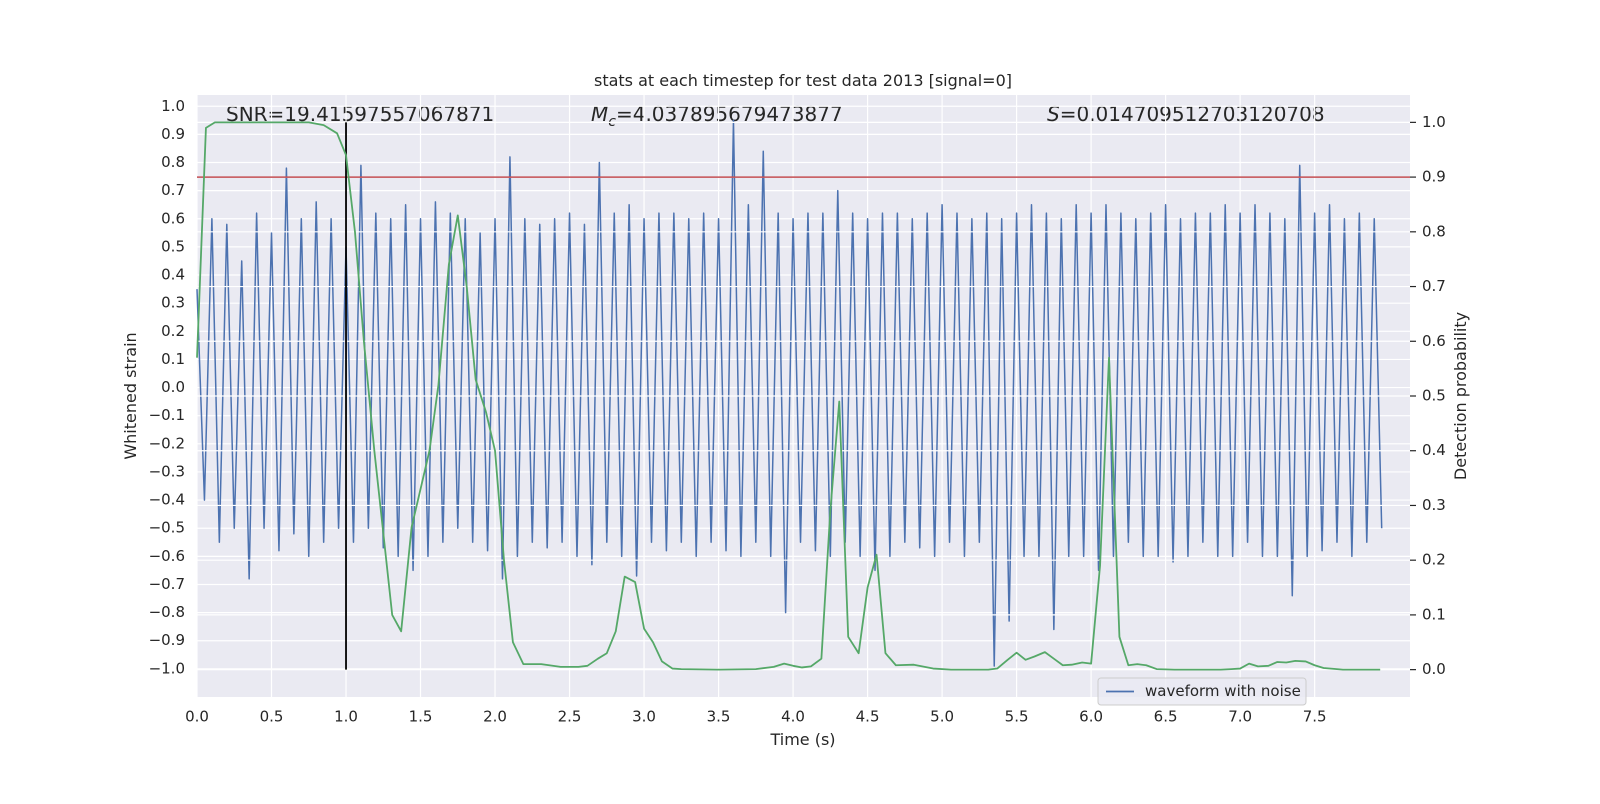 This screenshot has width=1600, height=804. Describe the element at coordinates (719, 717) in the screenshot. I see `x-tick-label: 3.5` at that location.